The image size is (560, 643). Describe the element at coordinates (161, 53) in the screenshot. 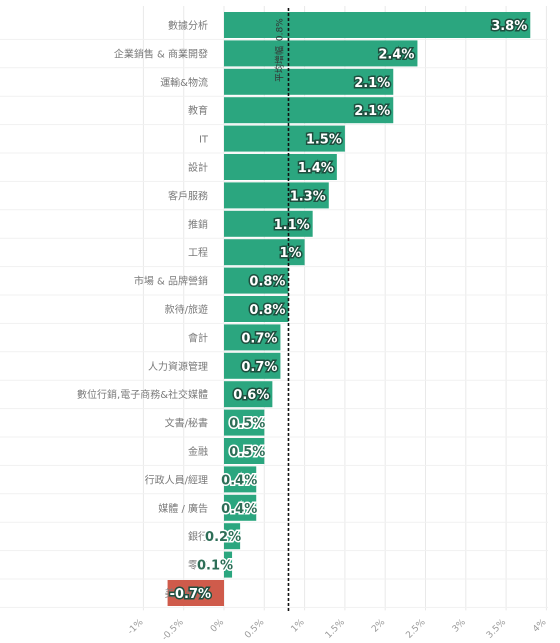

I see `category-label: 企業銷售 & 商業開發` at that location.